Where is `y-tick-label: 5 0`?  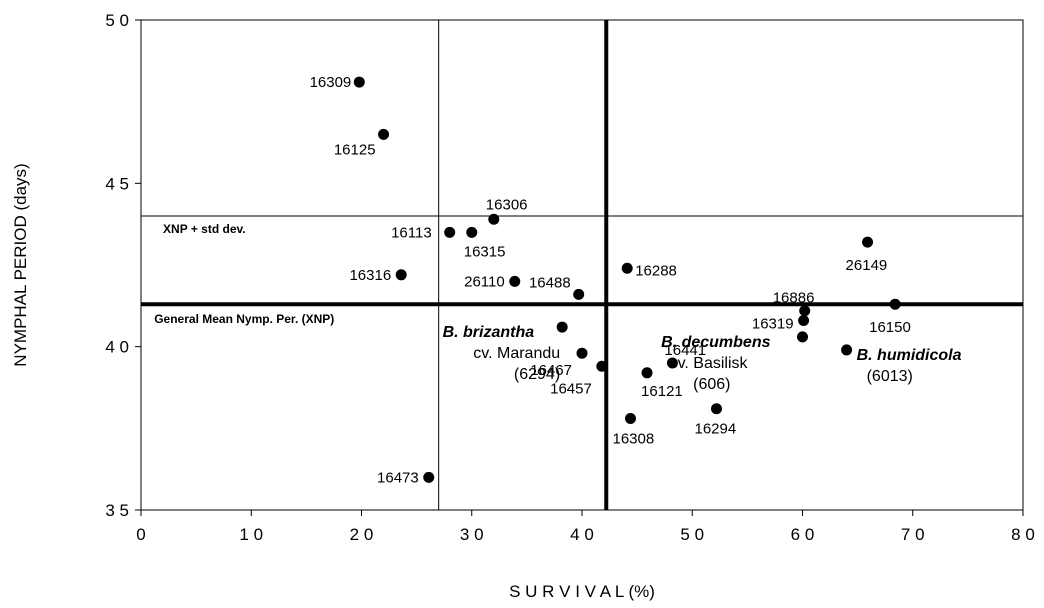
y-tick-label: 5 0 is located at coordinates (117, 20).